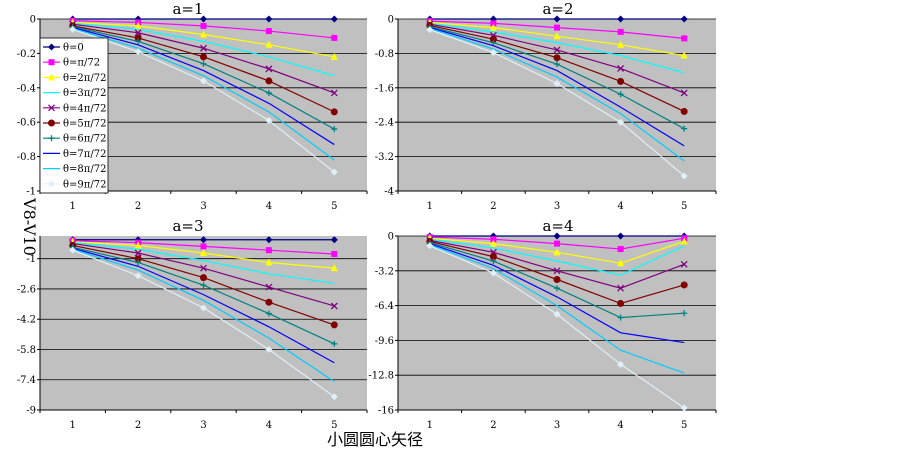  What do you see at coordinates (381, 376) in the screenshot?
I see `y-tick-label: -12.8` at bounding box center [381, 376].